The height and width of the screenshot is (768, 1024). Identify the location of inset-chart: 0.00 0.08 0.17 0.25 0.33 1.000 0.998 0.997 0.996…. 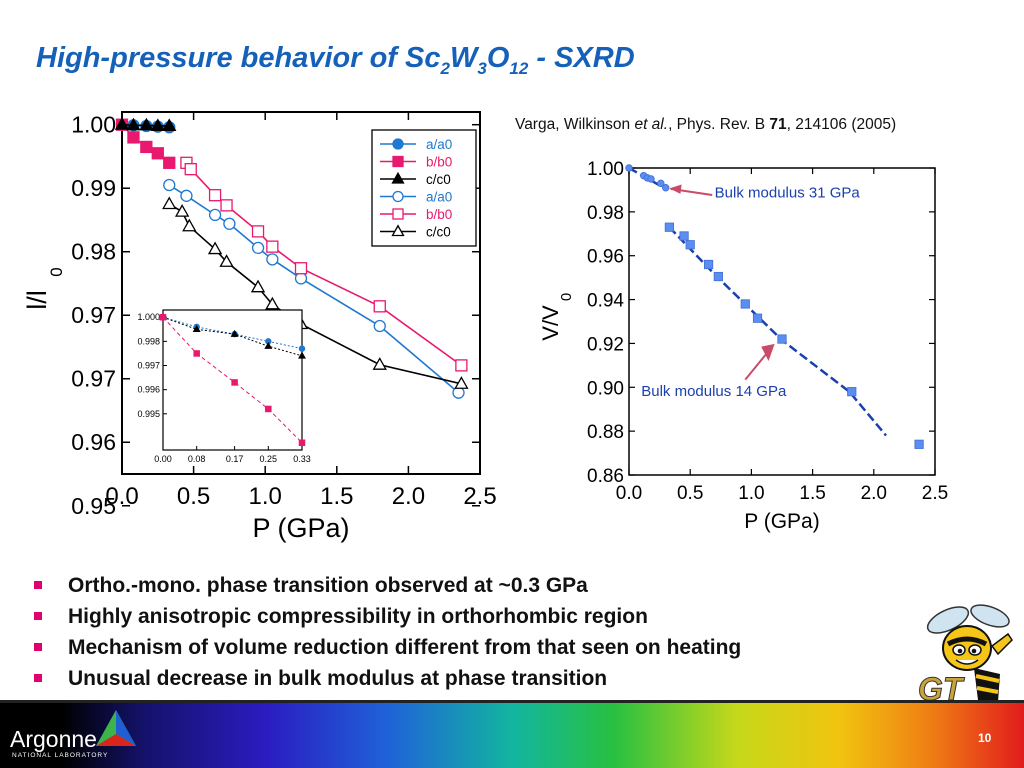
(224, 386).